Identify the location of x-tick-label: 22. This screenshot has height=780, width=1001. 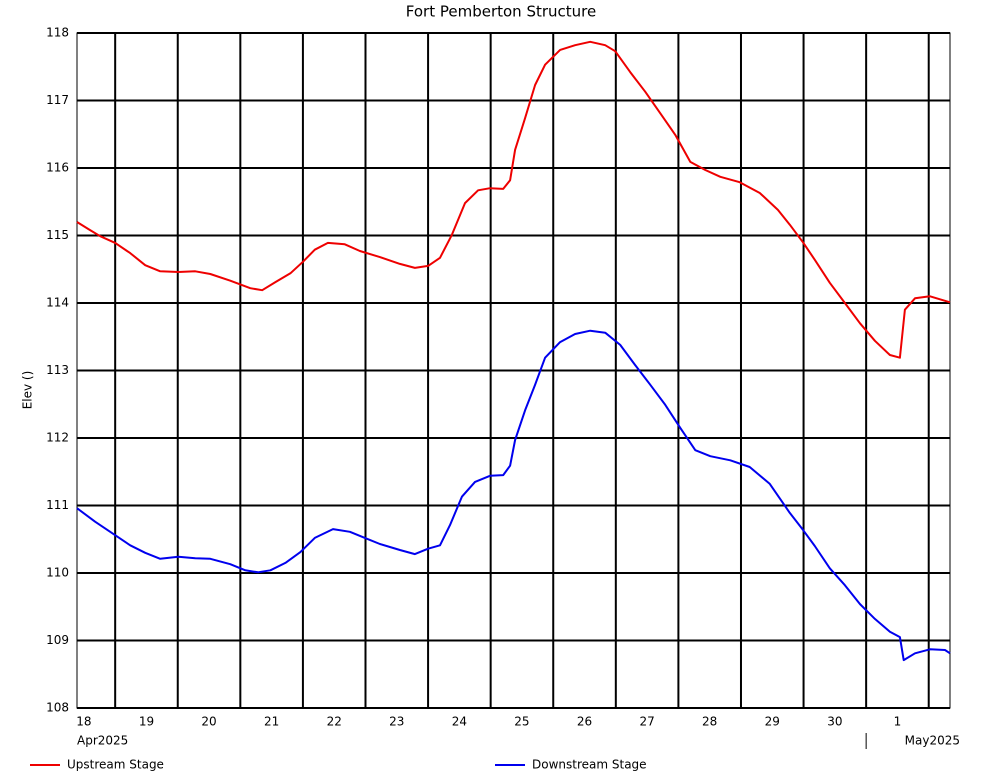
(334, 722).